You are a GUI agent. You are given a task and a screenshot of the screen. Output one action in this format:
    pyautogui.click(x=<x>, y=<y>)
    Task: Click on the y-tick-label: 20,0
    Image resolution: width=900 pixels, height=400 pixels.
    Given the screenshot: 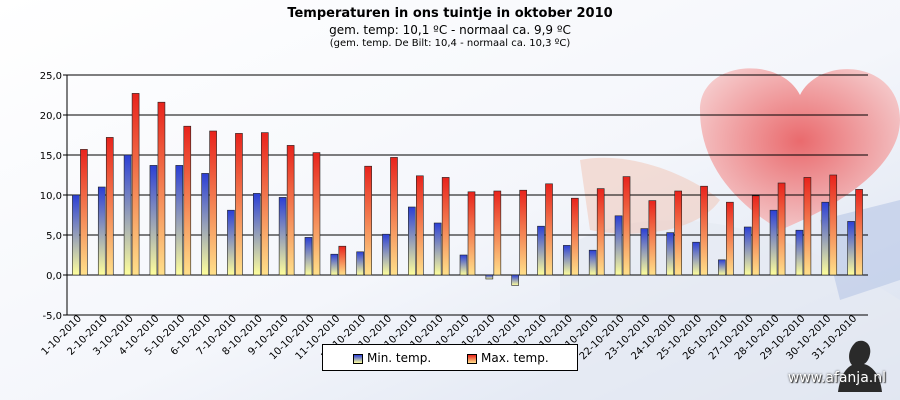 What is the action you would take?
    pyautogui.click(x=51, y=116)
    